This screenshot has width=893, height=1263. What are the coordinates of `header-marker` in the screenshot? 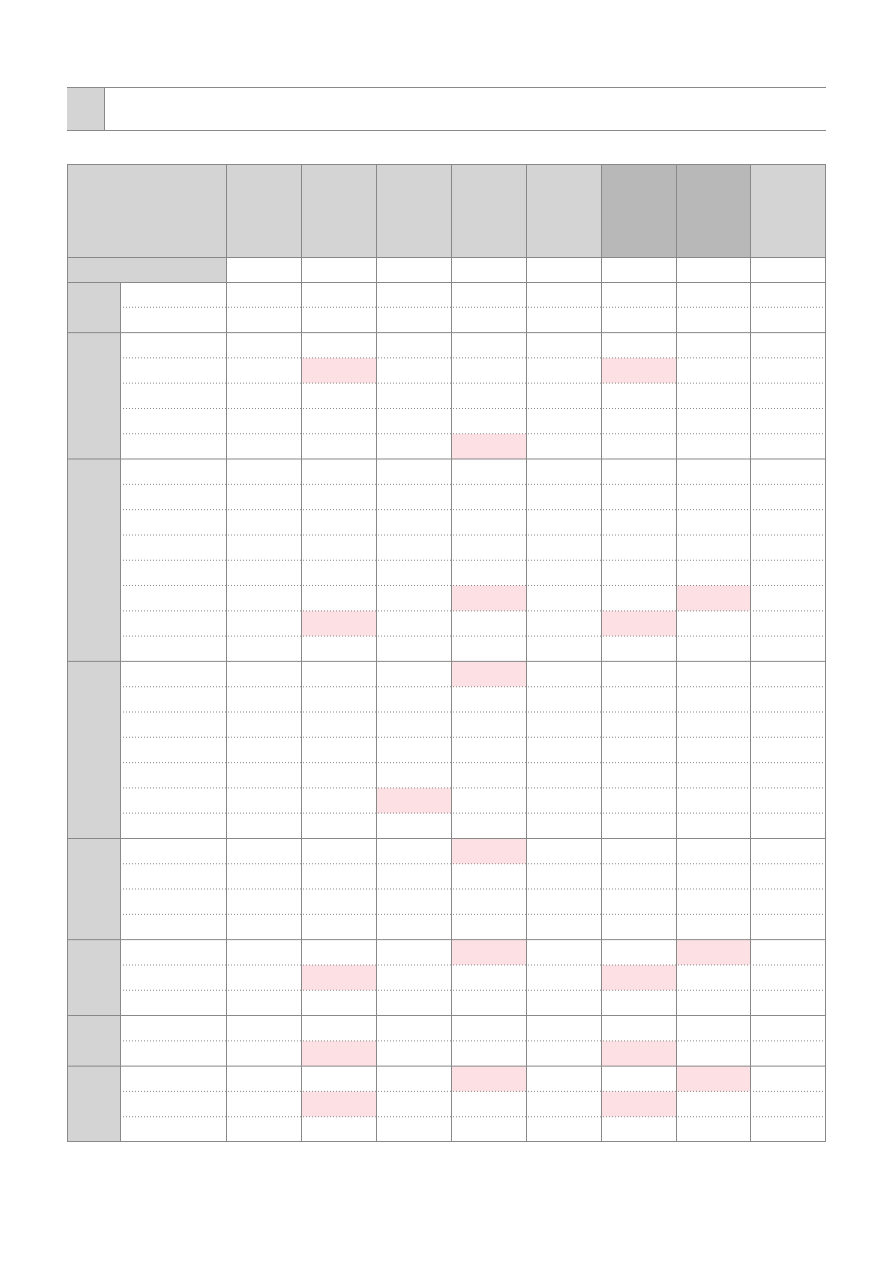 It's located at (85, 109).